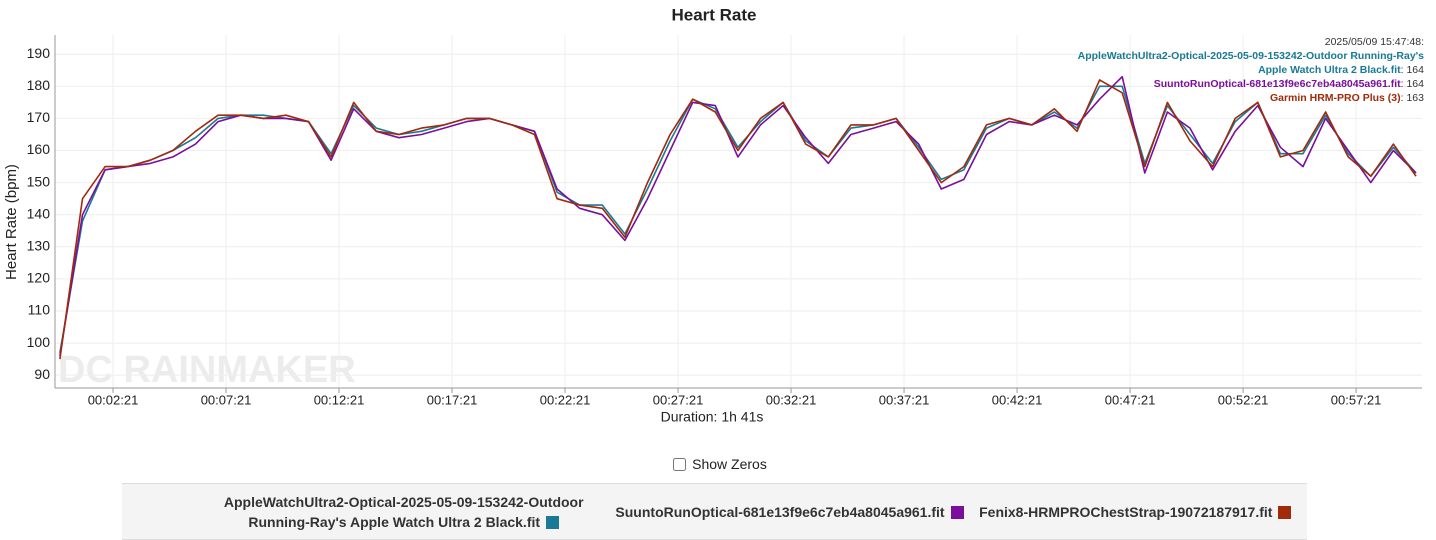 The width and height of the screenshot is (1436, 540). Describe the element at coordinates (39, 278) in the screenshot. I see `y-tick-label: 120` at that location.